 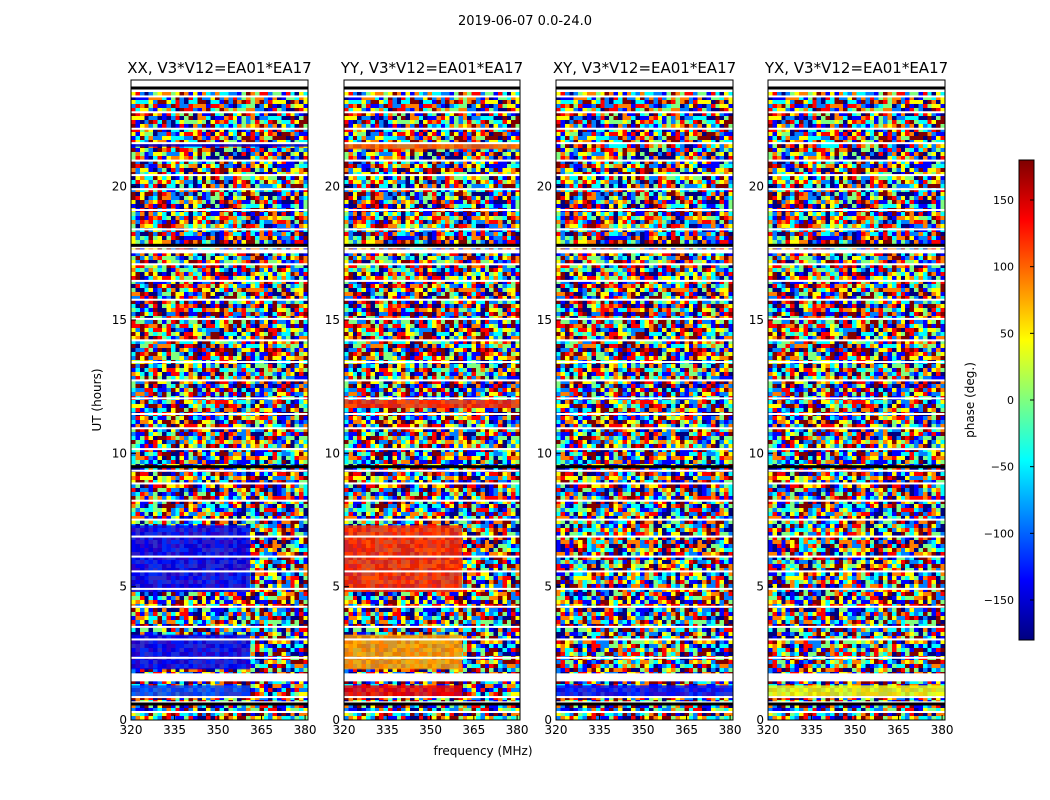 I want to click on colorbar-tick-label: 0, so click(x=1010, y=400).